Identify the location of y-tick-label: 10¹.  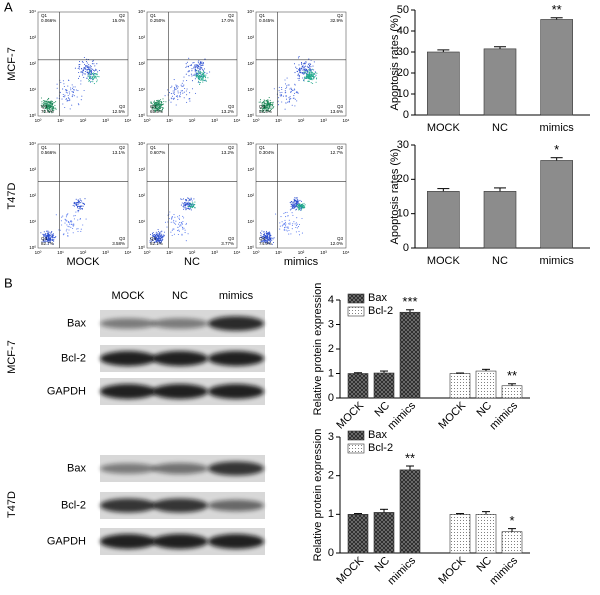
(250, 89).